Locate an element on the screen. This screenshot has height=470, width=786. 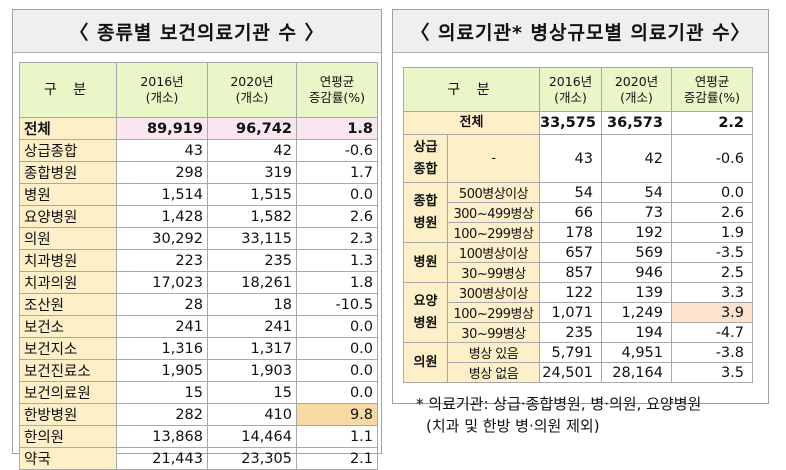
table-row: 의원 30,292 33,115 2.3 is located at coordinates (198, 238).